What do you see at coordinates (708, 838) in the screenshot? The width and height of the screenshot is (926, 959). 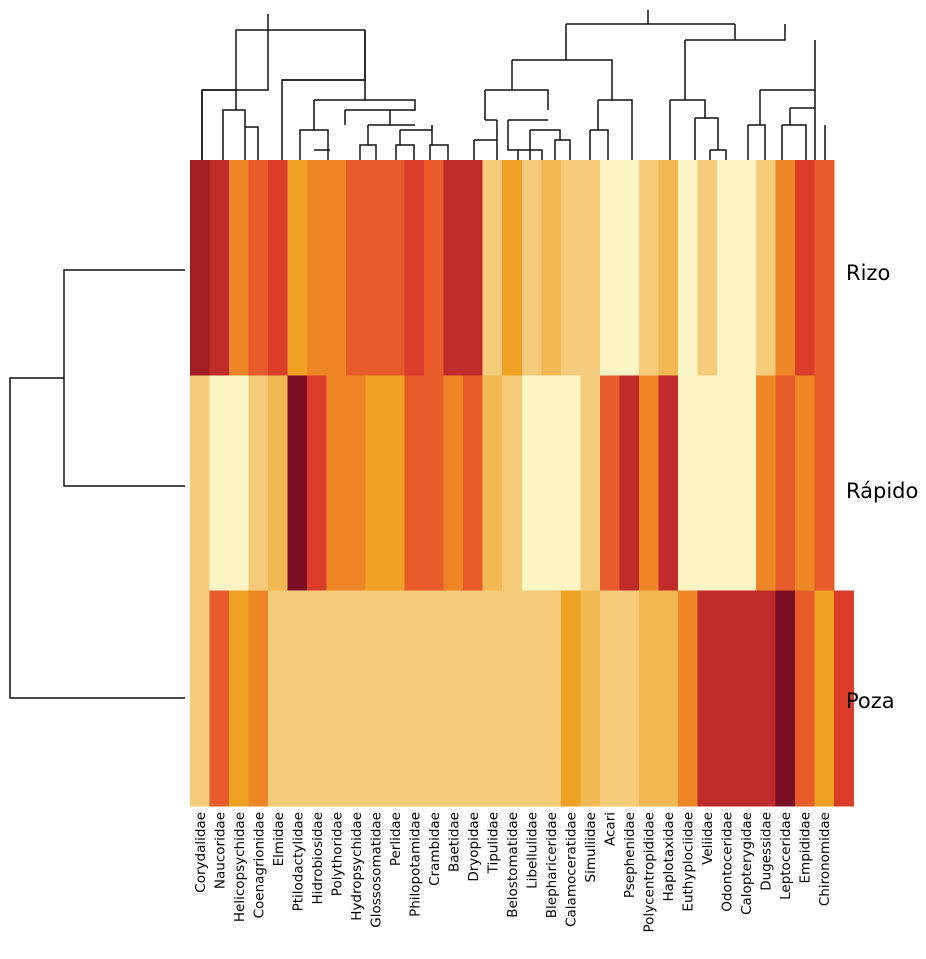 I see `column-label: Veliidae` at bounding box center [708, 838].